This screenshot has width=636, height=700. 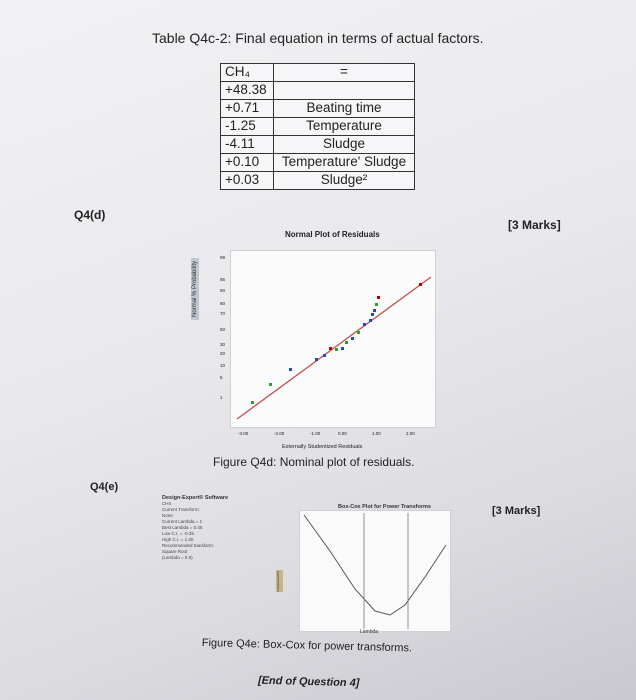 I want to click on figure-caption-q4d: Figure Q4d: Nominal plot of residuals., so click(x=314, y=462).